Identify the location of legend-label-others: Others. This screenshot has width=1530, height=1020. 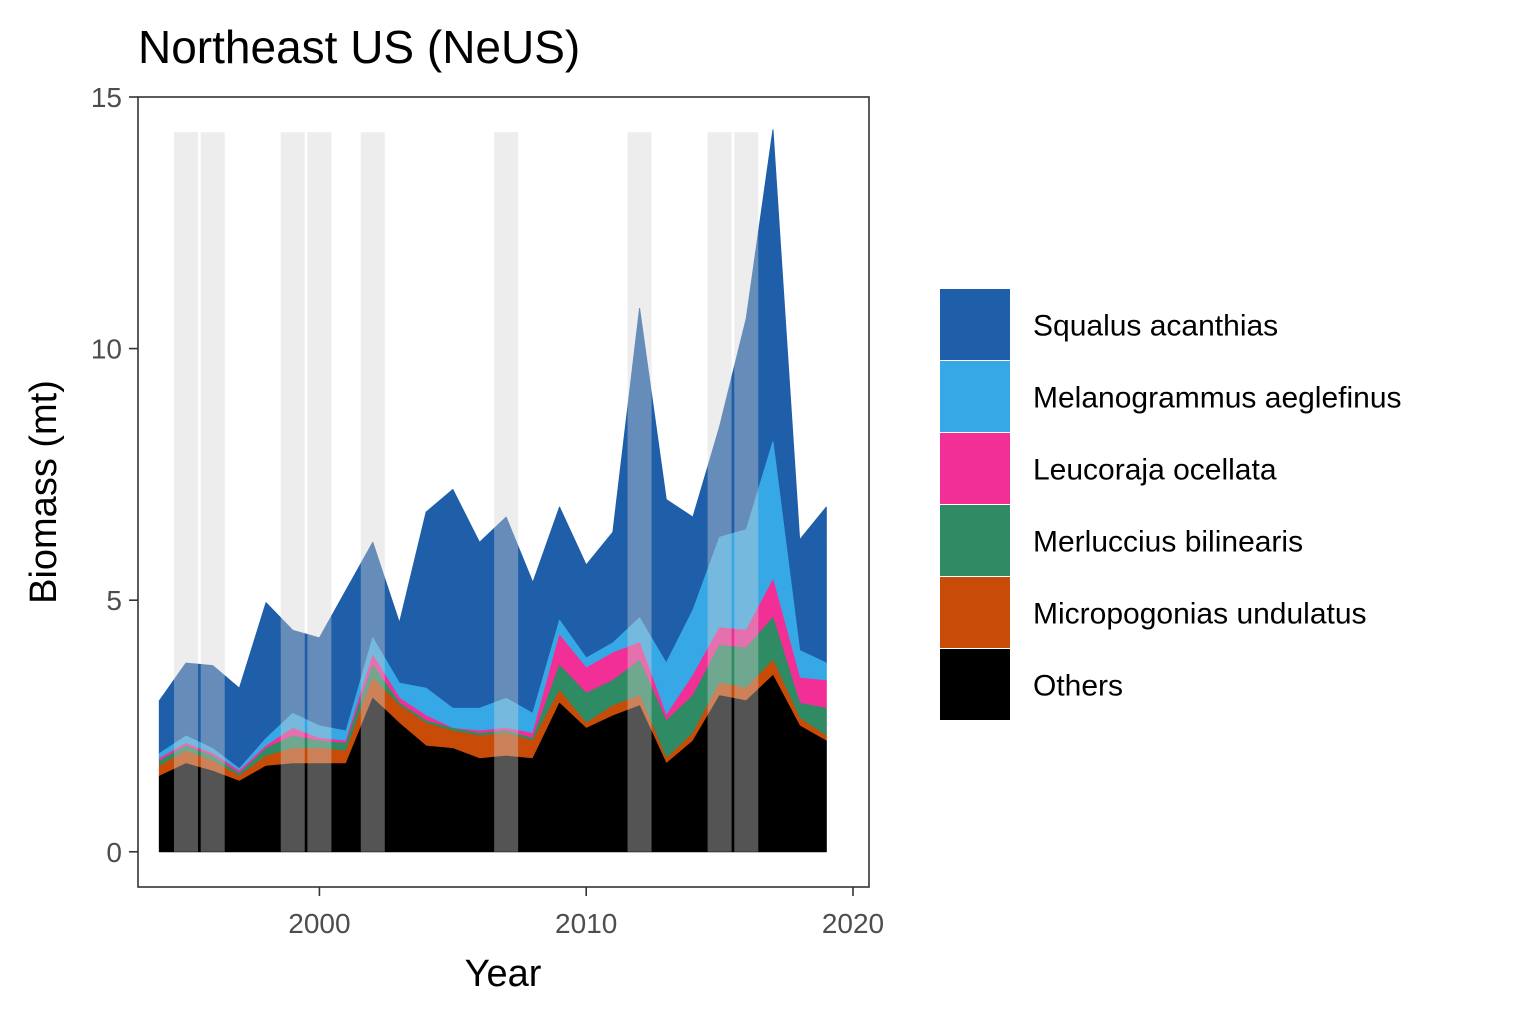
(1078, 686).